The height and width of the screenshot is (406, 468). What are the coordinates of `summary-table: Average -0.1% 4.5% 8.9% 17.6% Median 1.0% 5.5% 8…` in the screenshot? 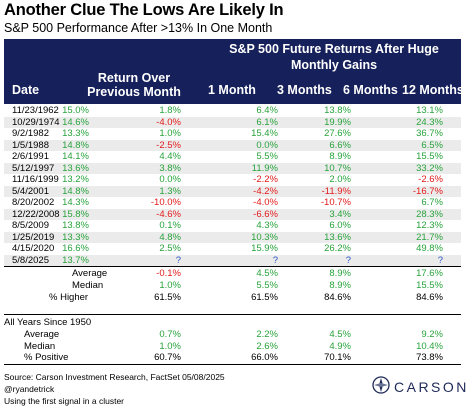 It's located at (232, 285).